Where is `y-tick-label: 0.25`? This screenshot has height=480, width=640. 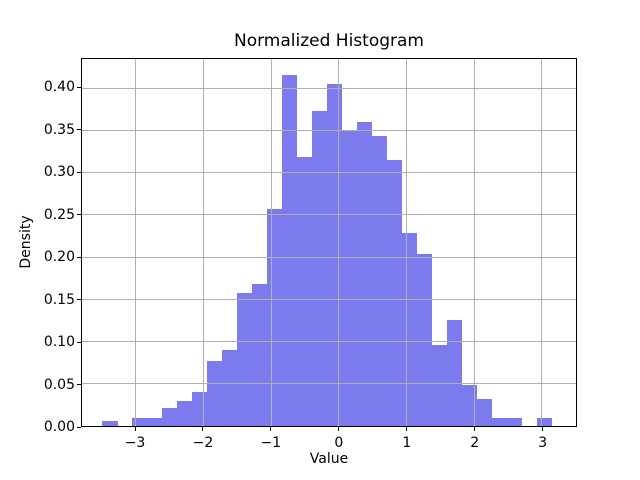 y-tick-label: 0.25 is located at coordinates (59, 214).